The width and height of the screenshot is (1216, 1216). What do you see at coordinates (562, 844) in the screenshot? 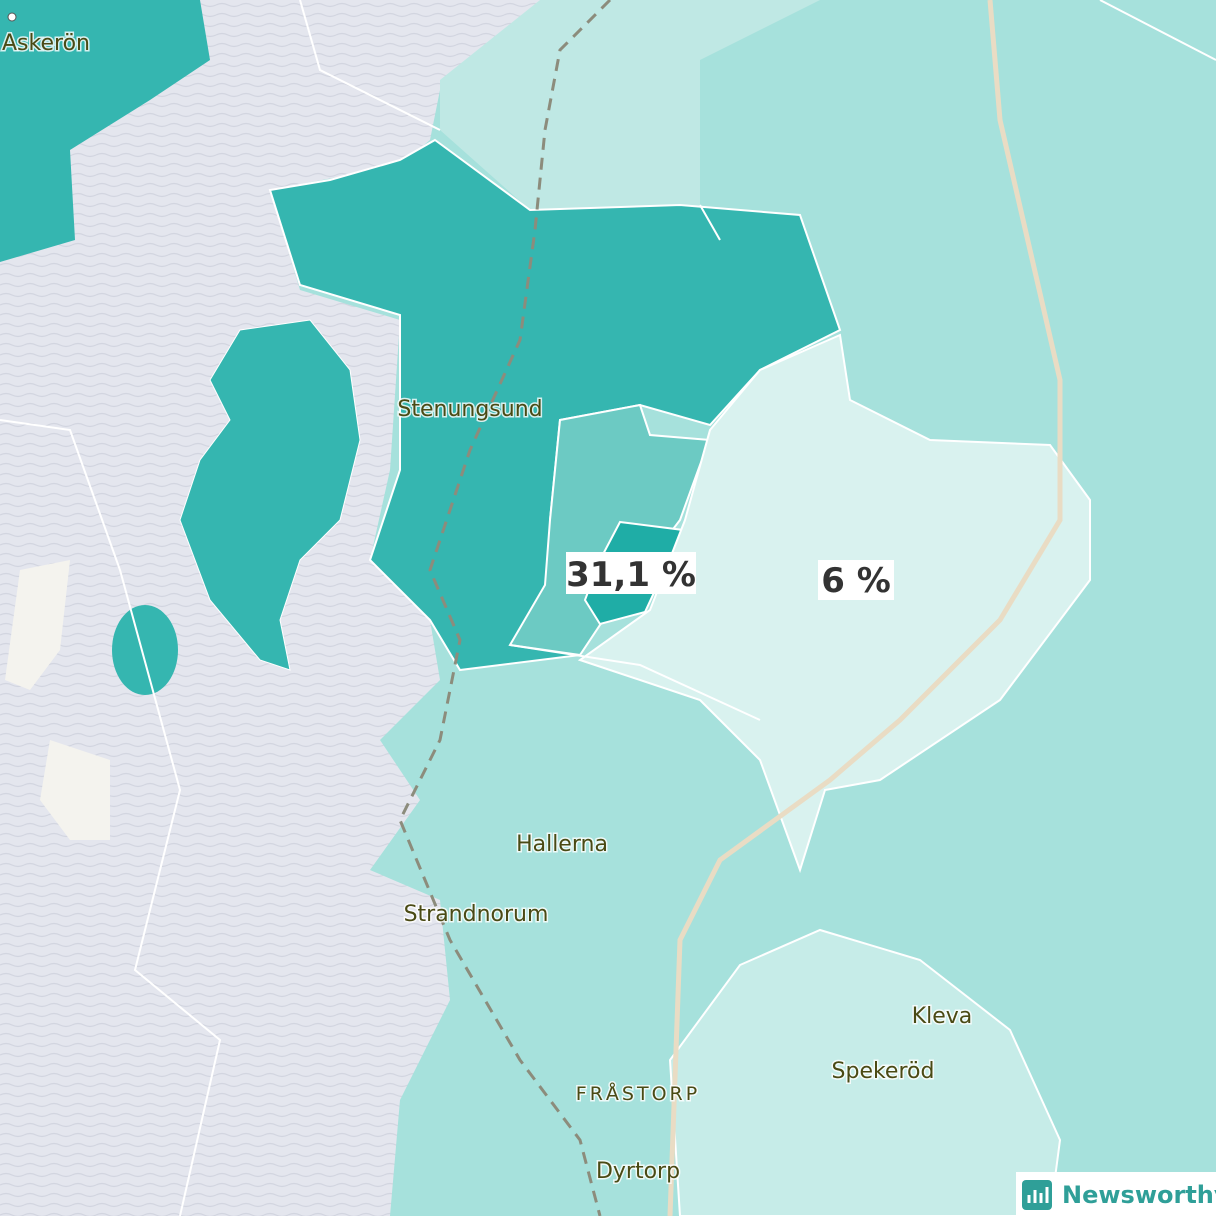
I see `place-label: Hallerna` at bounding box center [562, 844].